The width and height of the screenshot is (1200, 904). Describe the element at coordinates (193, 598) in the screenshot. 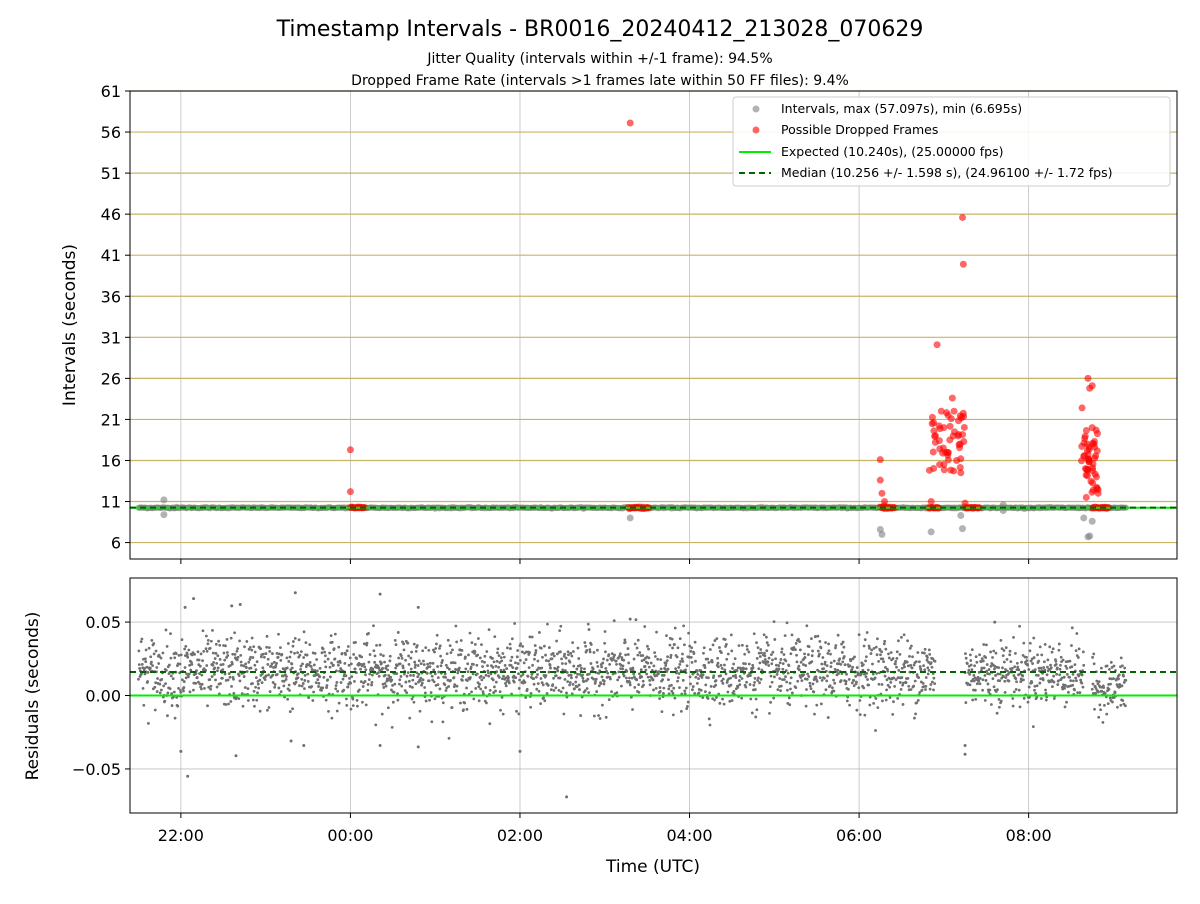

I see `residual-outlier-point` at that location.